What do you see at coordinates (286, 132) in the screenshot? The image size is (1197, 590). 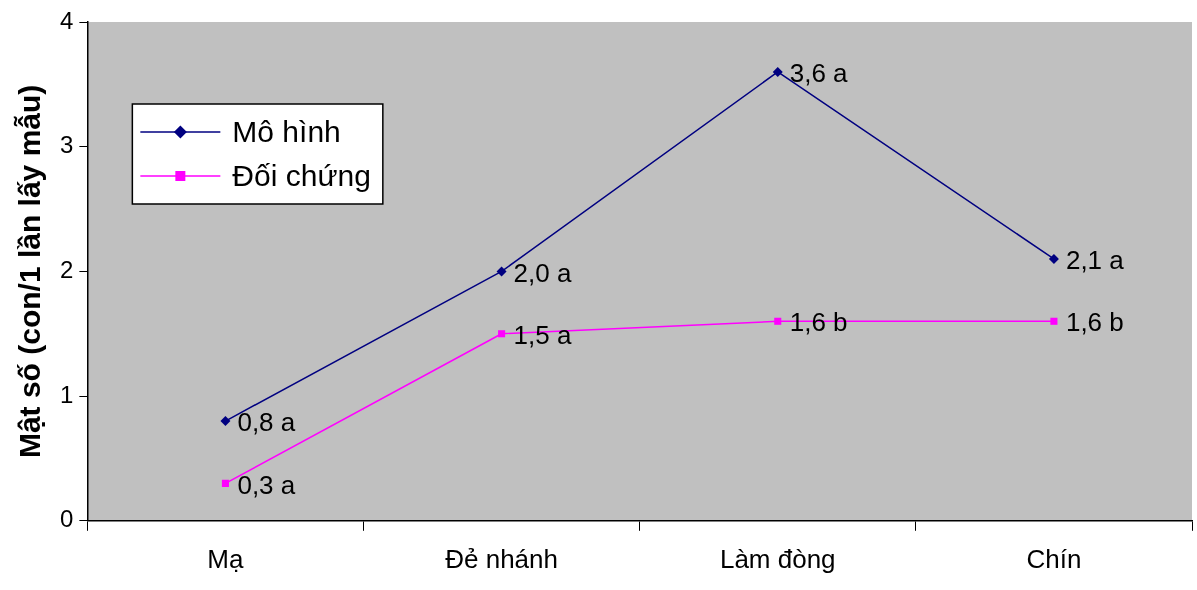 I see `legend-label: Mô hình` at bounding box center [286, 132].